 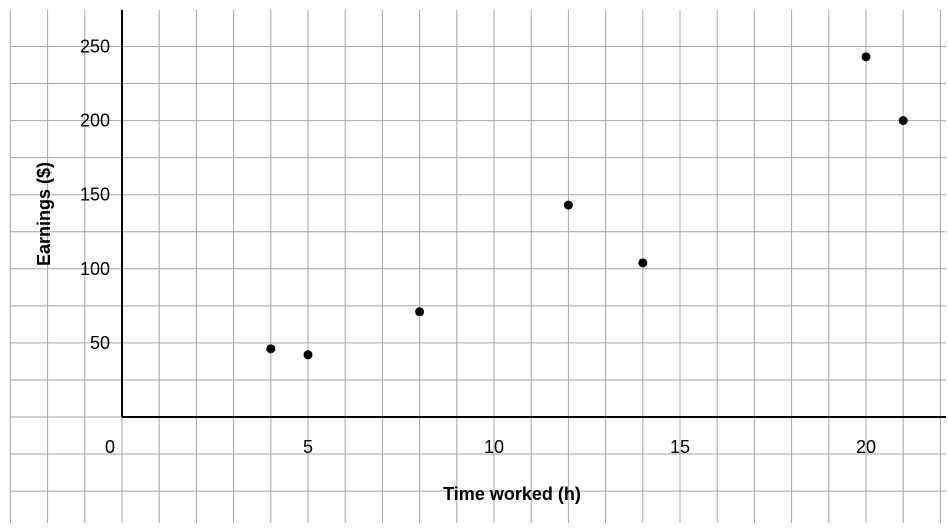 What do you see at coordinates (95, 121) in the screenshot?
I see `y-tick-label: 200` at bounding box center [95, 121].